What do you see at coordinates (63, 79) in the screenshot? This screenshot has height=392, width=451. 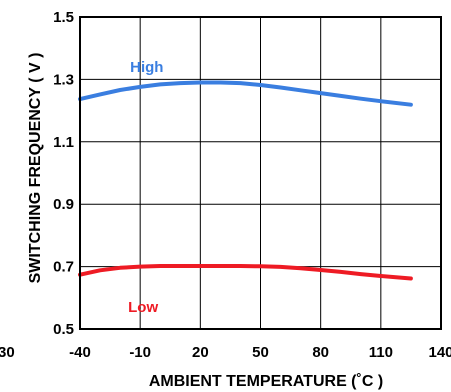 I see `y-tick-label: 1.3` at bounding box center [63, 79].